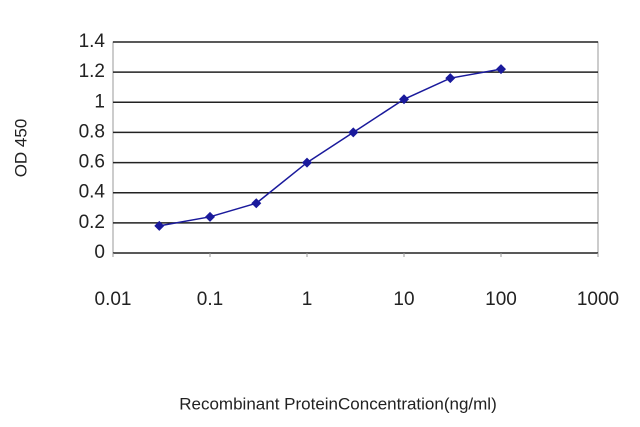 Image resolution: width=640 pixels, height=427 pixels. Describe the element at coordinates (210, 299) in the screenshot. I see `x-tick-label: 0.1` at that location.